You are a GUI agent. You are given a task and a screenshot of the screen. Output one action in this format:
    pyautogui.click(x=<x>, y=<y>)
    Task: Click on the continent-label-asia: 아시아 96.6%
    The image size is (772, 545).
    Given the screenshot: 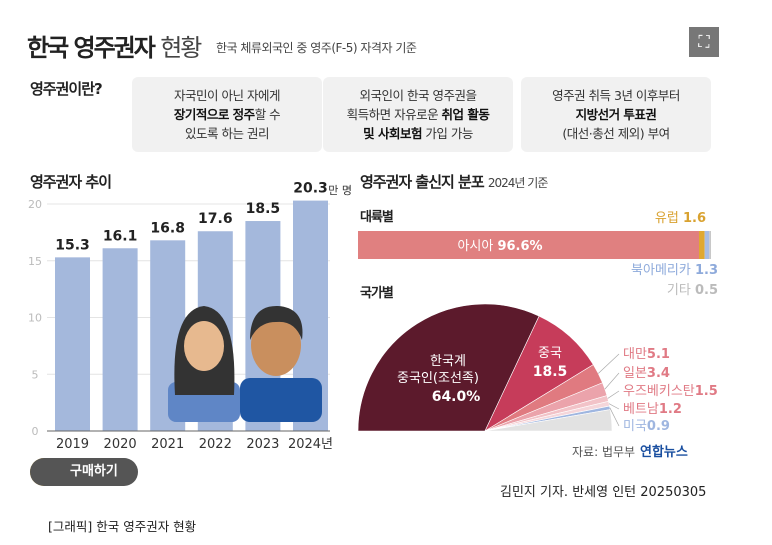 What is the action you would take?
    pyautogui.click(x=499, y=246)
    